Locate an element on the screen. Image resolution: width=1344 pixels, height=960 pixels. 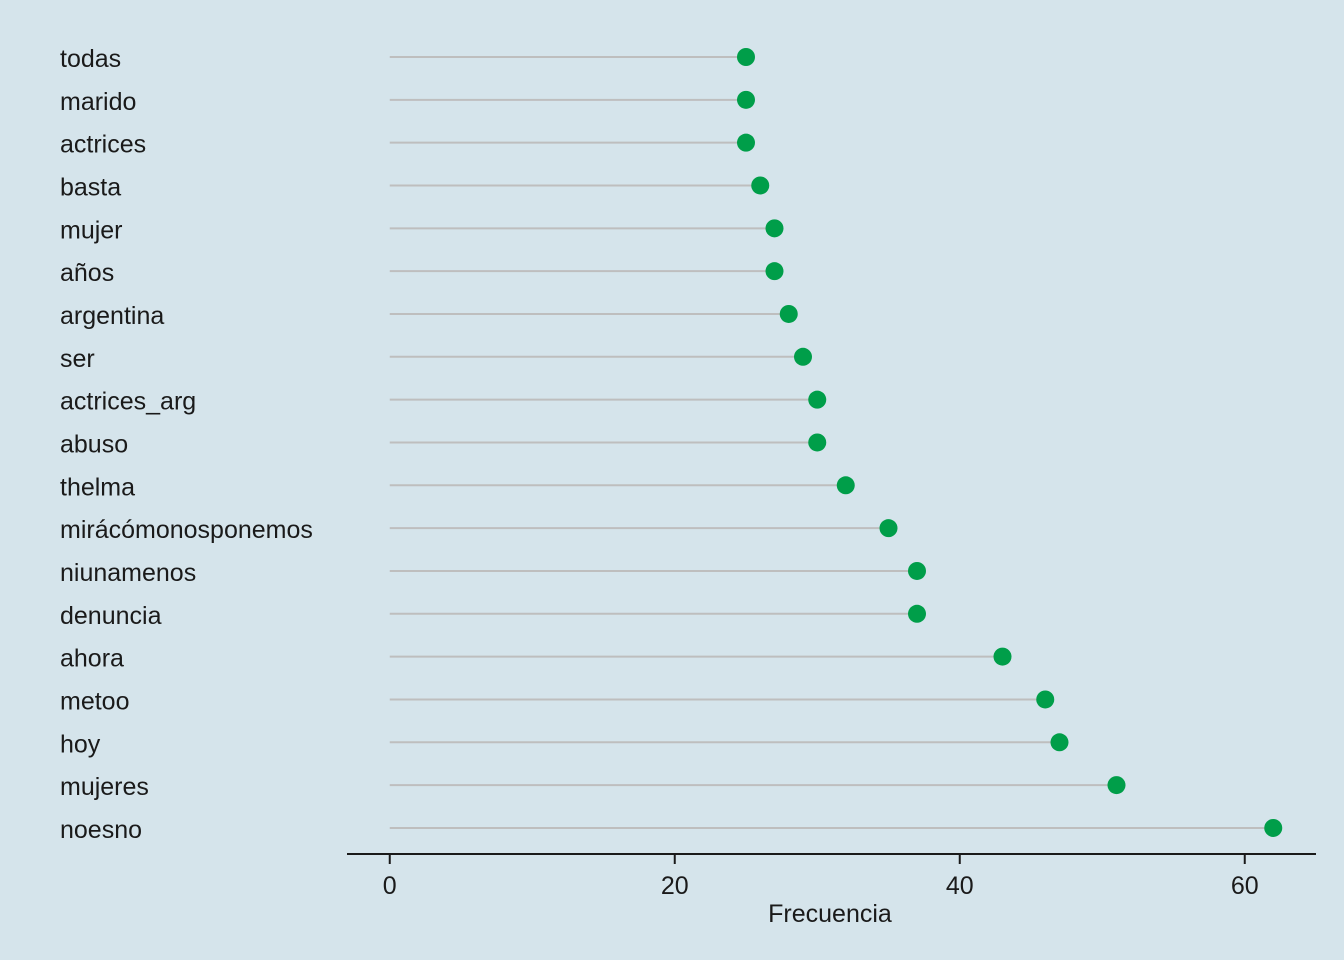
point-ahora is located at coordinates (1002, 656).